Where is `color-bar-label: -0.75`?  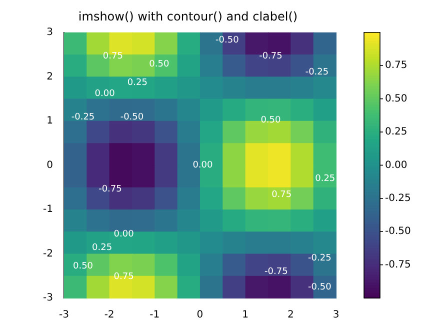
color-bar-label: -0.75 is located at coordinates (398, 264).